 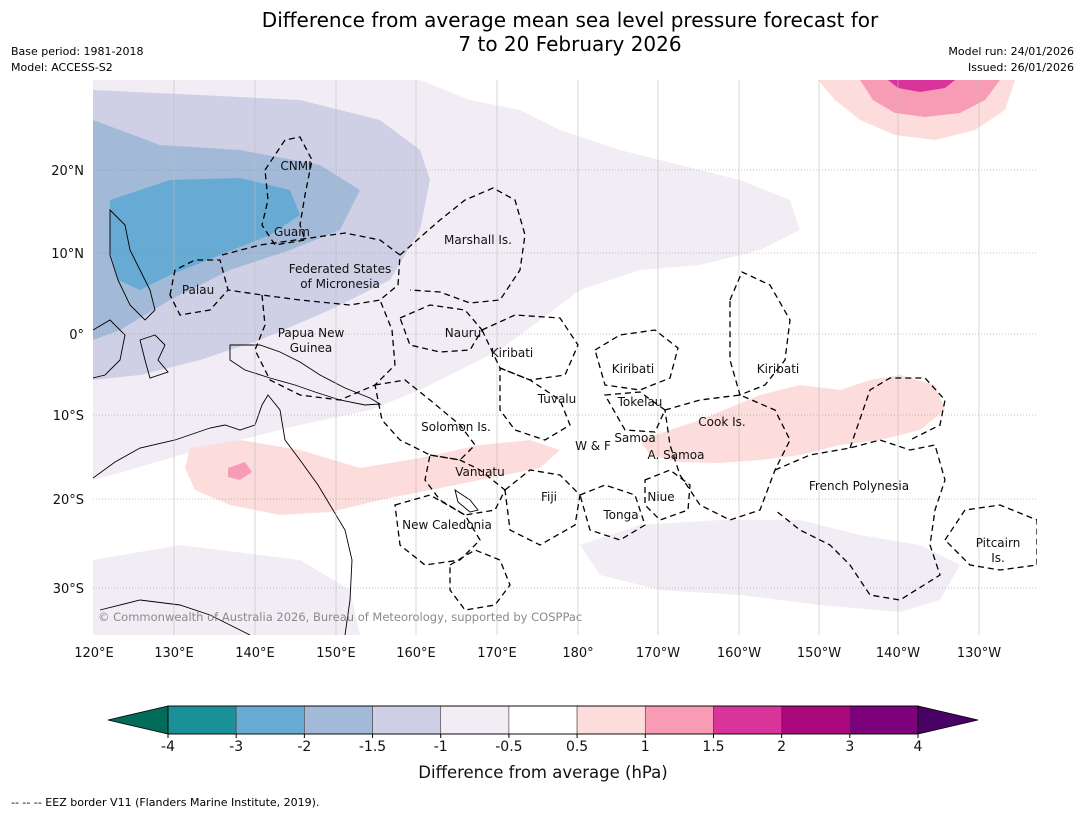 What do you see at coordinates (1020, 67) in the screenshot?
I see `issued-date: Issued: 26/01/2026` at bounding box center [1020, 67].